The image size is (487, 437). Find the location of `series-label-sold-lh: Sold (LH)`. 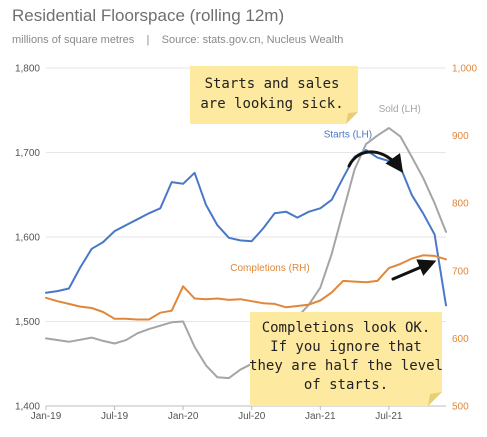

series-label-sold-lh: Sold (LH) is located at coordinates (400, 109).